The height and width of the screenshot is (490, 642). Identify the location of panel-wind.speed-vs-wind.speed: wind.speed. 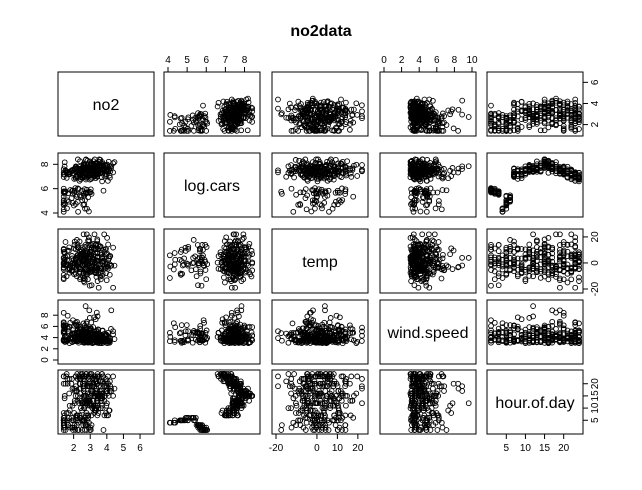
(428, 332).